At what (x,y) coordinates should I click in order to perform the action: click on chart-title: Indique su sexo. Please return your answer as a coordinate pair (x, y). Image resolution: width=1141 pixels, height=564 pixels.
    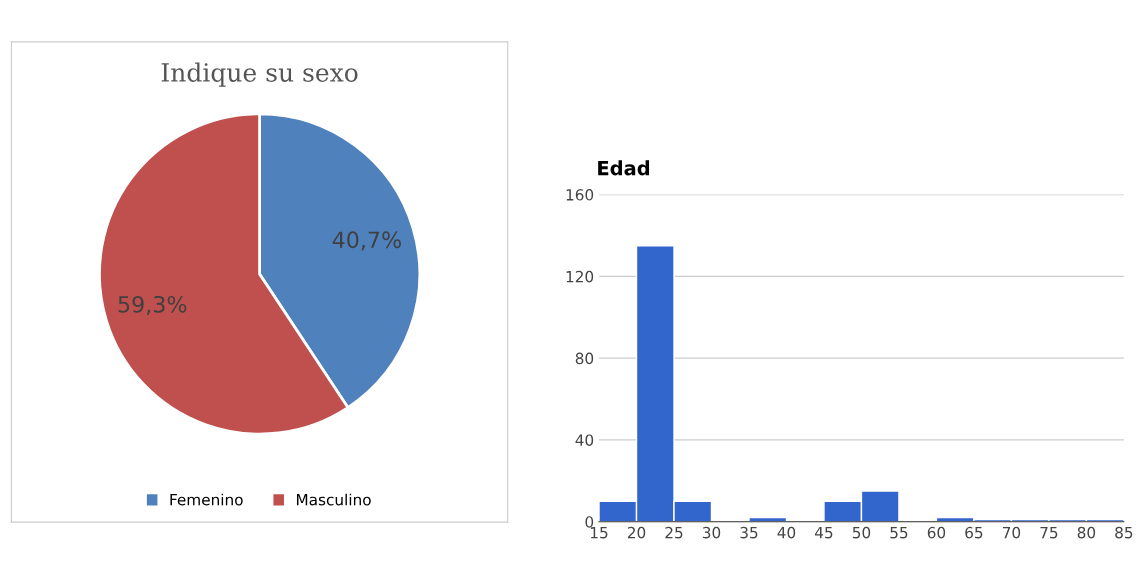
    Looking at the image, I should click on (259, 74).